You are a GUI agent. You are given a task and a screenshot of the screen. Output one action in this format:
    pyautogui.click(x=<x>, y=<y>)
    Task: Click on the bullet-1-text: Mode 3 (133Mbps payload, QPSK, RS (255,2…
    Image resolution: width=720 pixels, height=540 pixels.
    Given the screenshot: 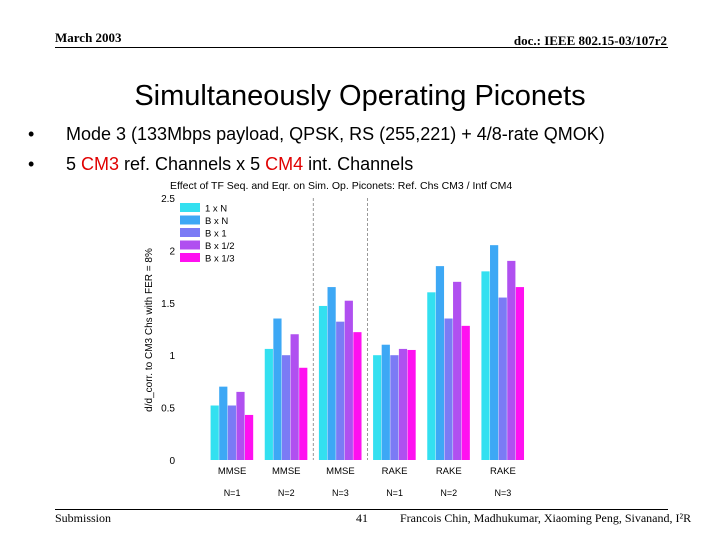 What is the action you would take?
    pyautogui.click(x=335, y=134)
    